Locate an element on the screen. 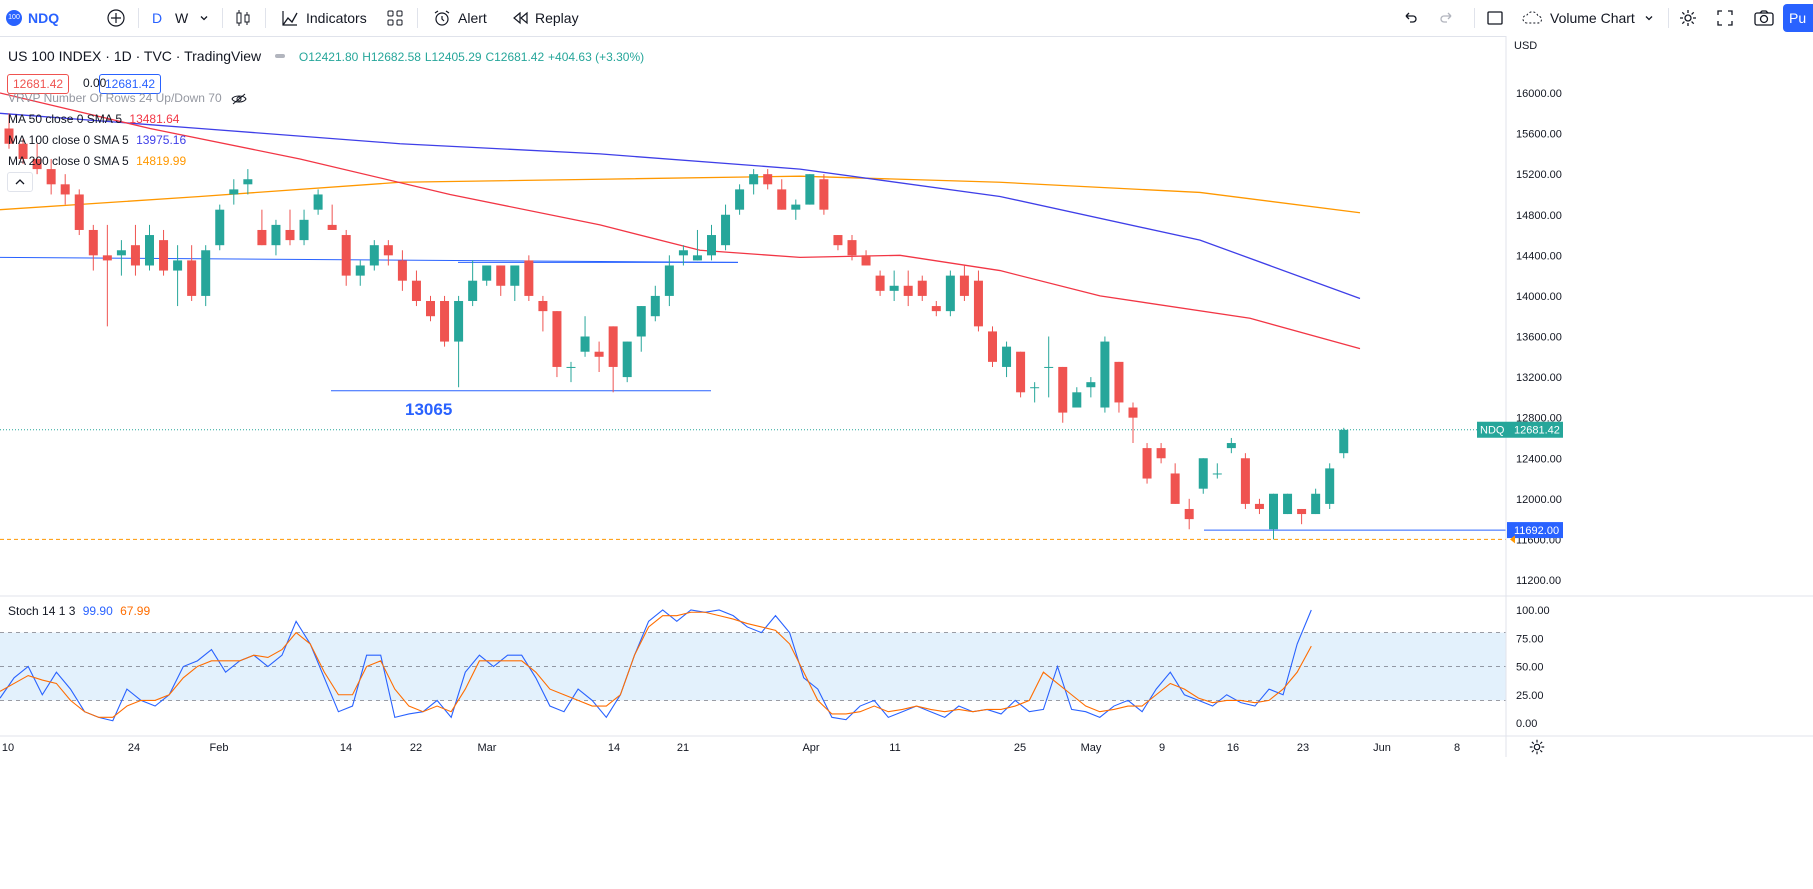 This screenshot has height=889, width=1813. volume-chart-dropdown: Volume Chart is located at coordinates (1588, 18).